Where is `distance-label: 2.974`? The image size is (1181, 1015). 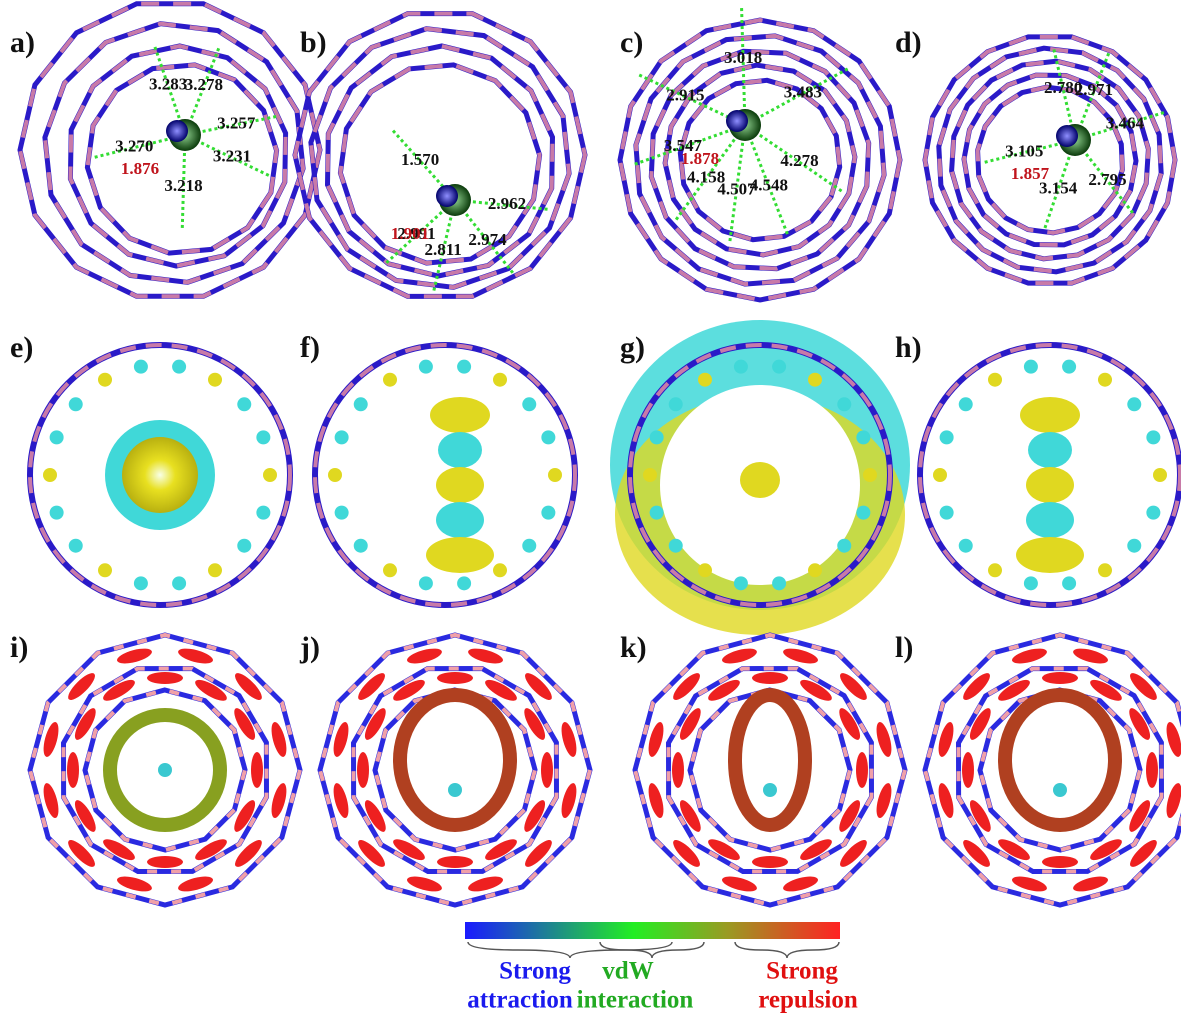
distance-label: 2.974 is located at coordinates (487, 239).